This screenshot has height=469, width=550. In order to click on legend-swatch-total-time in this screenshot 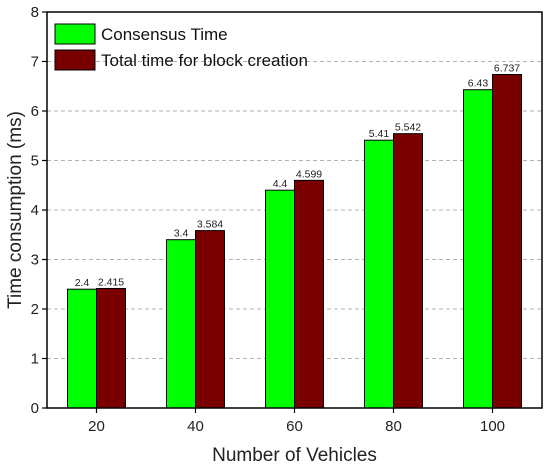, I will do `click(75, 60)`.